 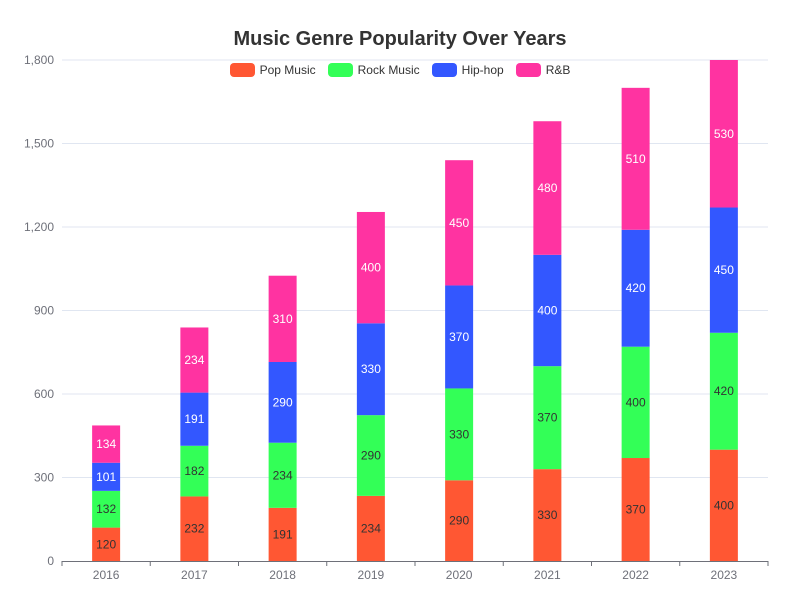 I want to click on y-tick-label: 300, so click(x=44, y=478).